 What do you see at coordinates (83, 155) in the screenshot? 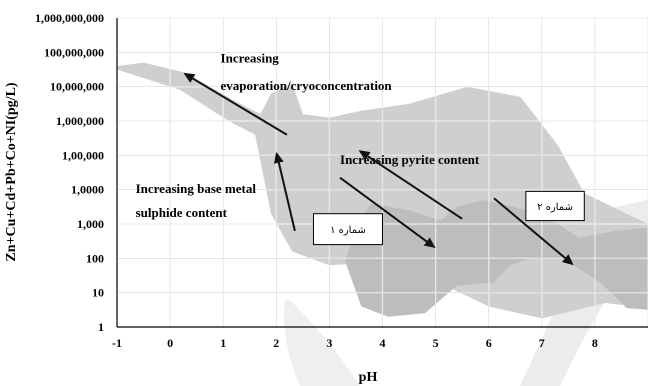
I see `y-tick-label: 1,00,000` at bounding box center [83, 155].